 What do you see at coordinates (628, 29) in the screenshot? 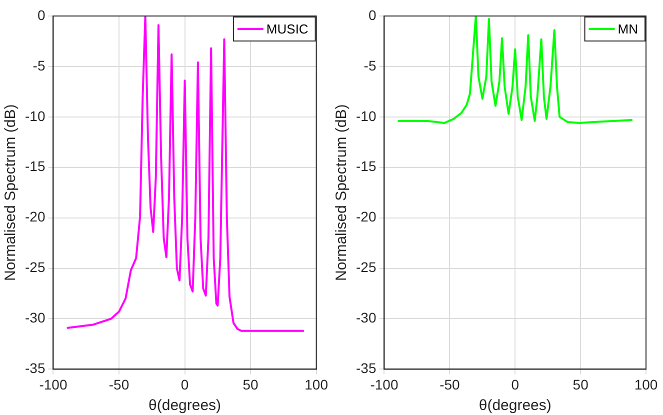
I see `legend-label: MN` at bounding box center [628, 29].